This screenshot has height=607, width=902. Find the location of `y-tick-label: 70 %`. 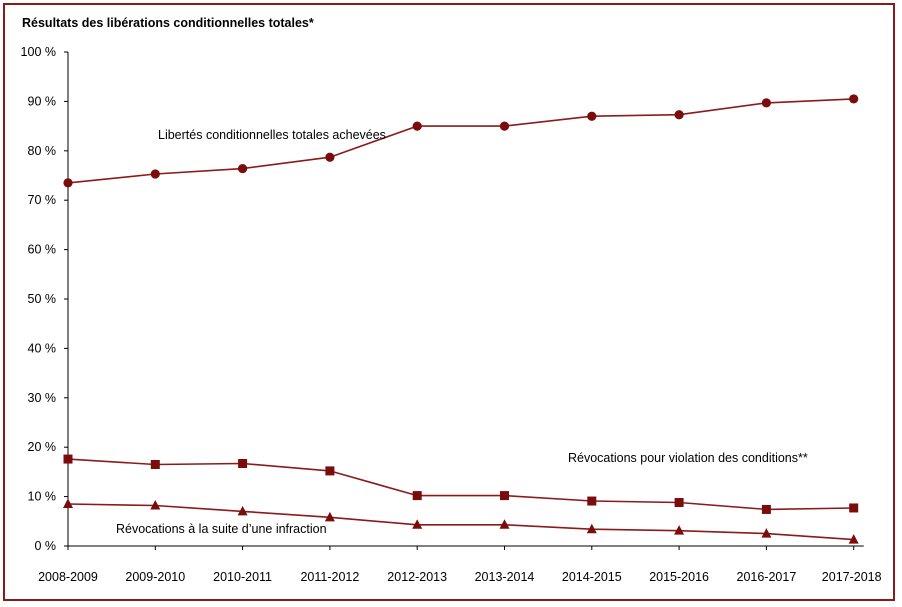

y-tick-label: 70 % is located at coordinates (42, 200).